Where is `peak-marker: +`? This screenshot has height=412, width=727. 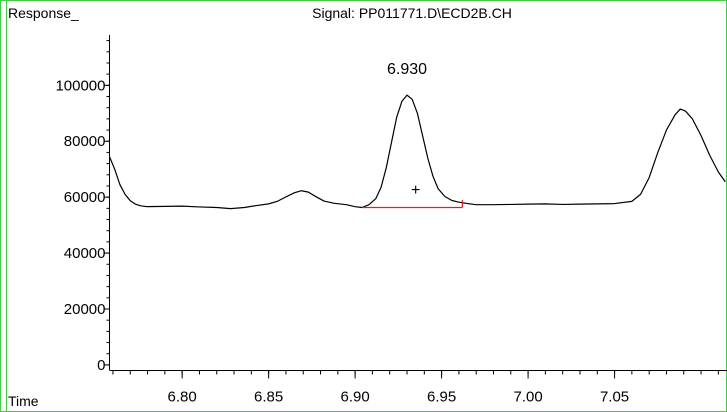
peak-marker: + is located at coordinates (415, 190).